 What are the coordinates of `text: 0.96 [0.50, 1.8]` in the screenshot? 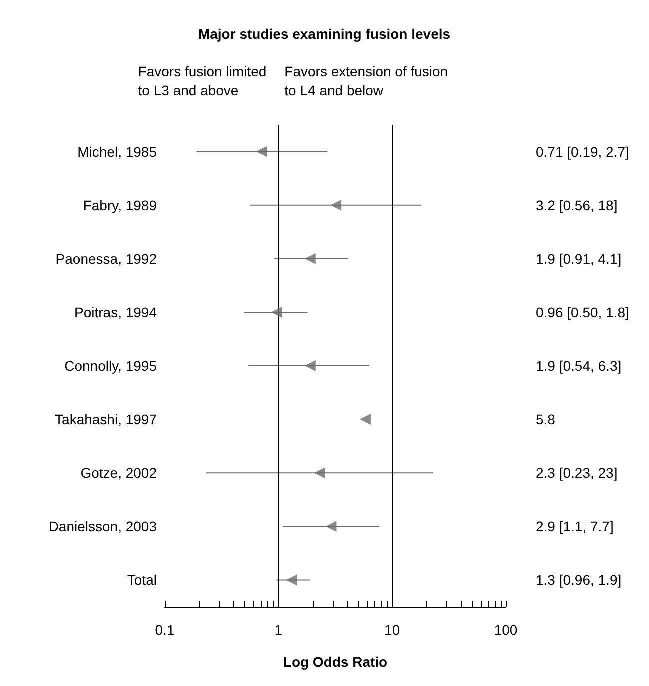 It's located at (583, 312).